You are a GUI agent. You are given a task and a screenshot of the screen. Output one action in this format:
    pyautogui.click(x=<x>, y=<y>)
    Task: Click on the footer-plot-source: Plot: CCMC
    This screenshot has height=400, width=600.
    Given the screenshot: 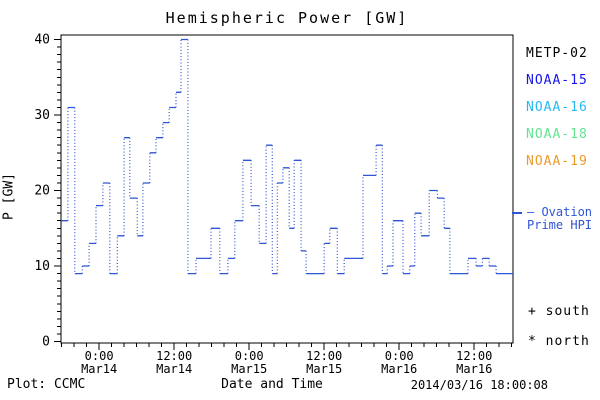 What is the action you would take?
    pyautogui.click(x=46, y=384)
    